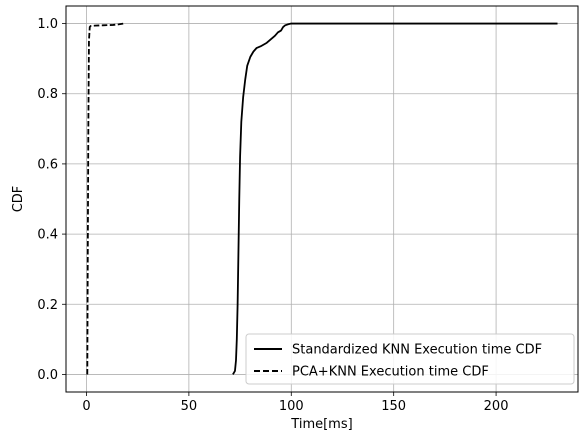 Image resolution: width=583 pixels, height=435 pixels. I want to click on legend-label-standardized-knn: Standardized KNN Execution time CDF, so click(417, 350).